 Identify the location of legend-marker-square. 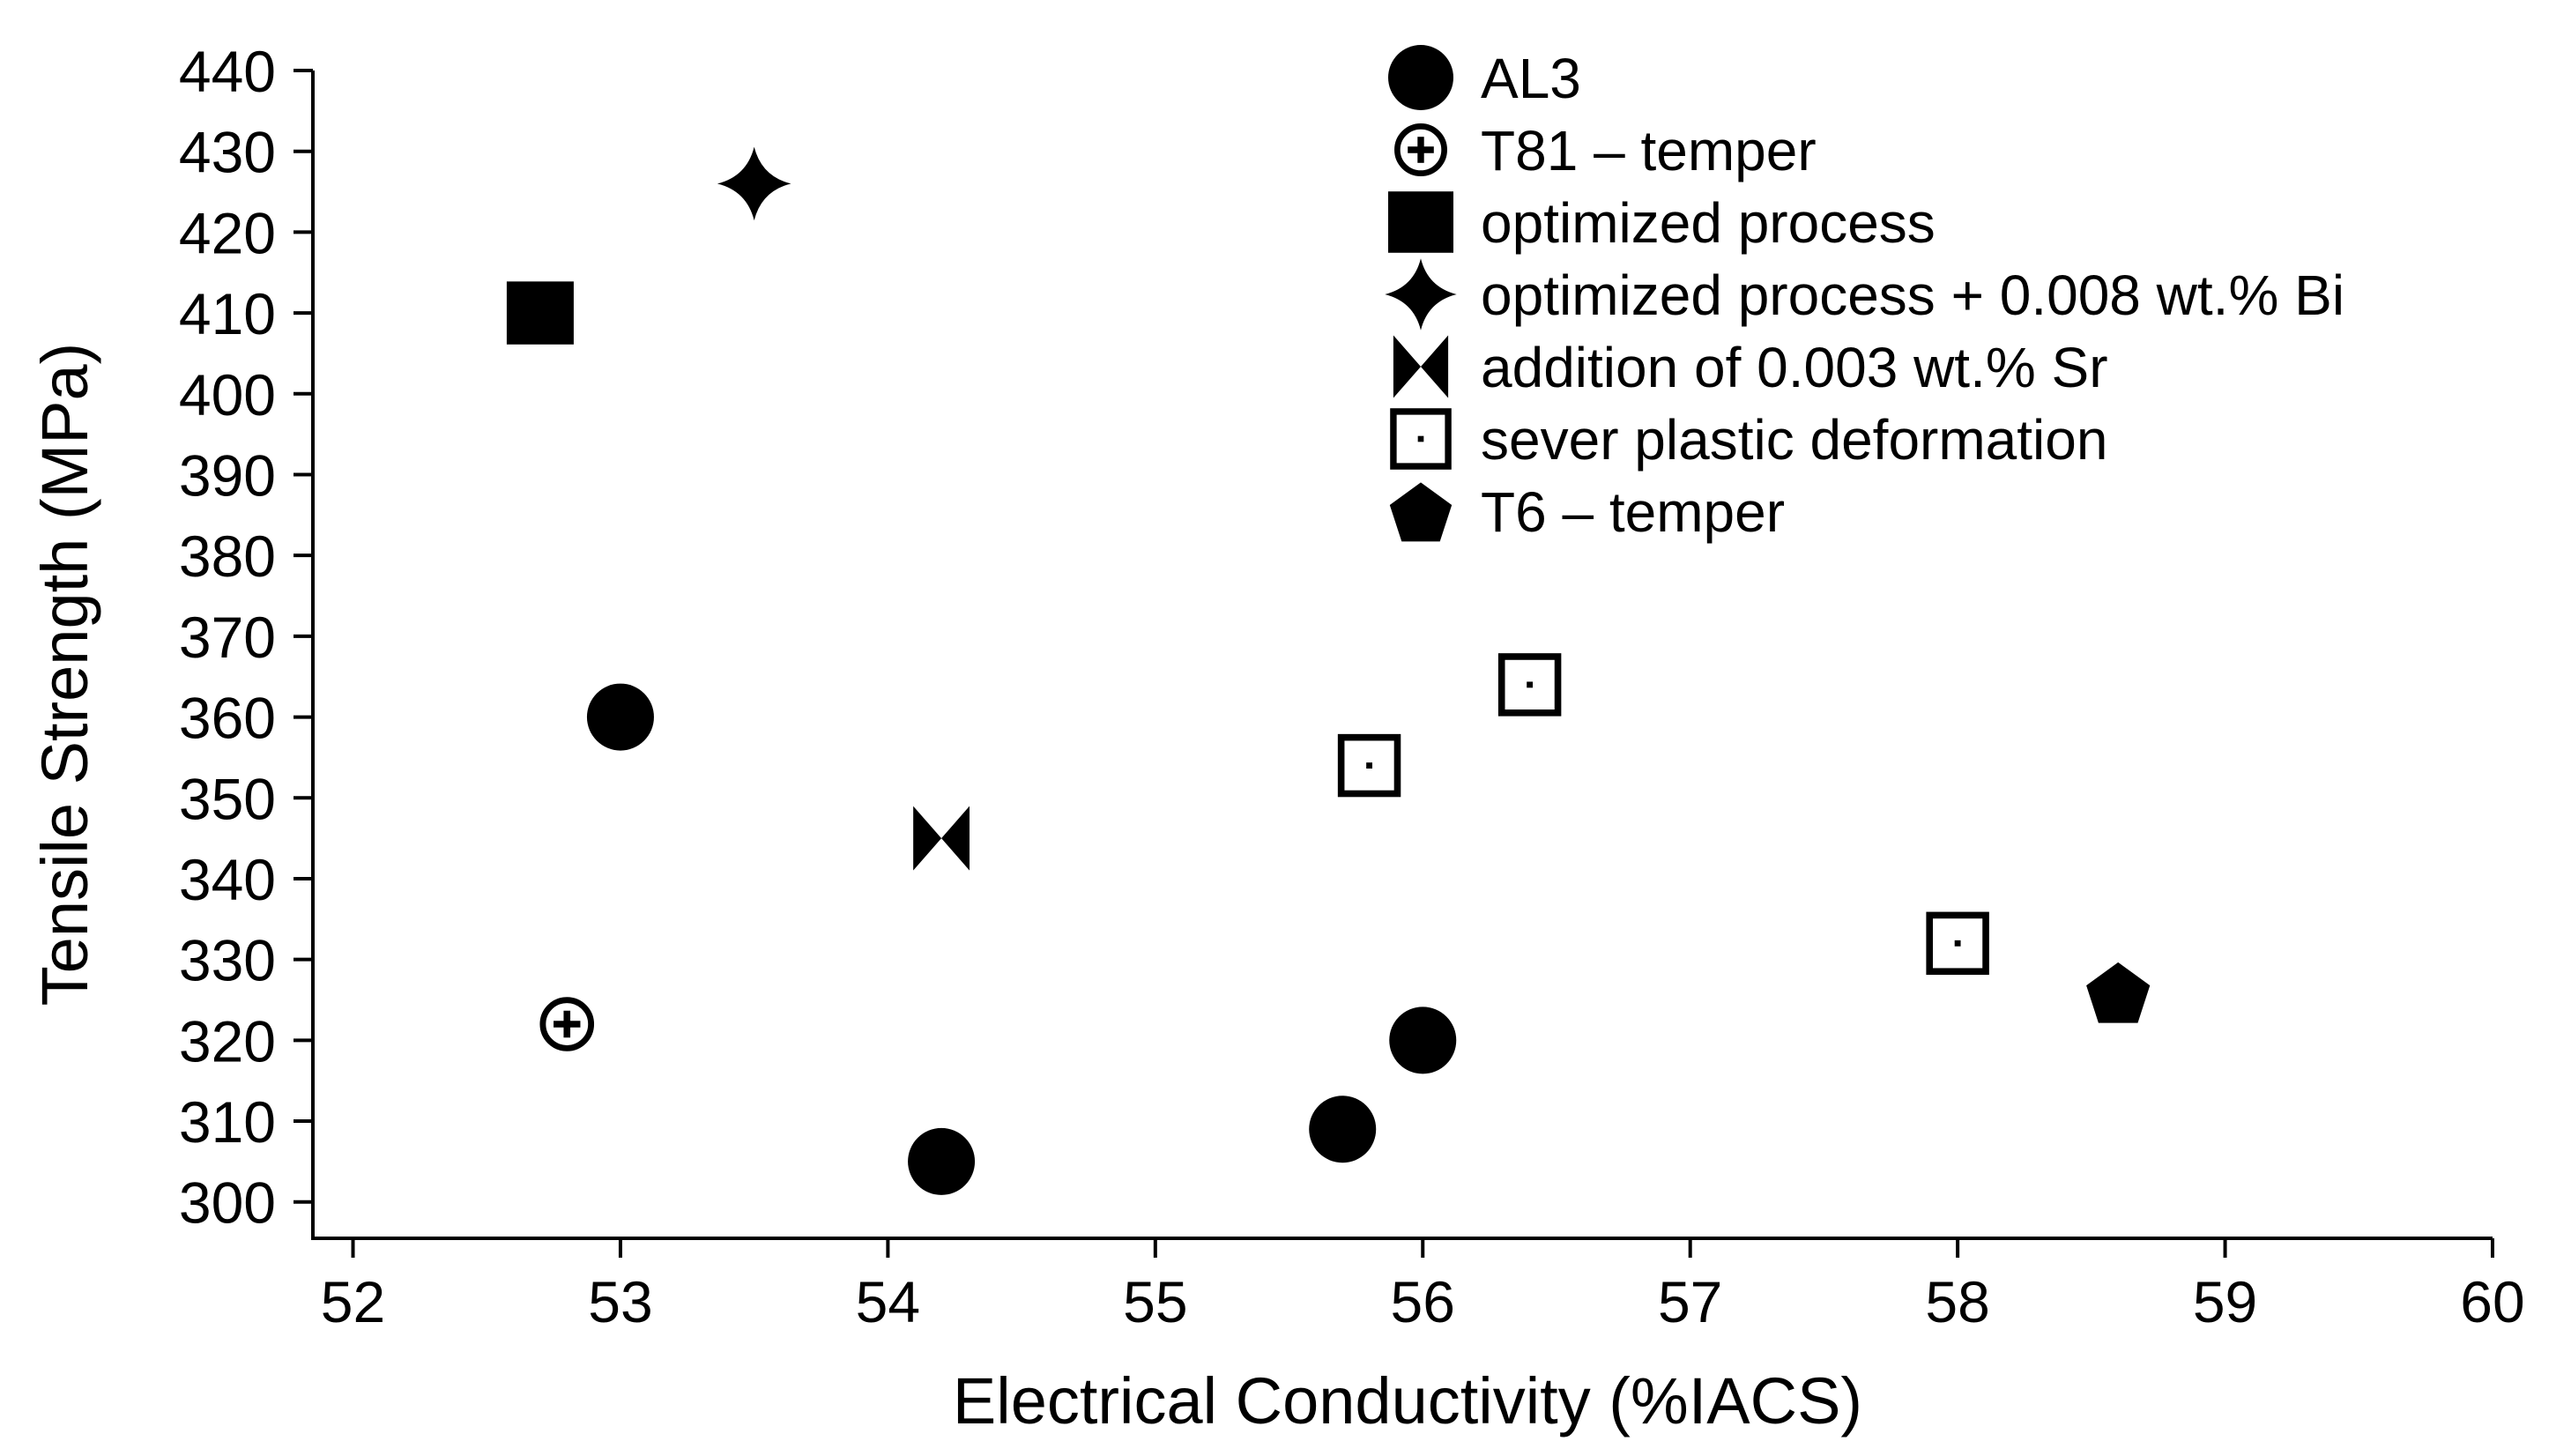
(1420, 222).